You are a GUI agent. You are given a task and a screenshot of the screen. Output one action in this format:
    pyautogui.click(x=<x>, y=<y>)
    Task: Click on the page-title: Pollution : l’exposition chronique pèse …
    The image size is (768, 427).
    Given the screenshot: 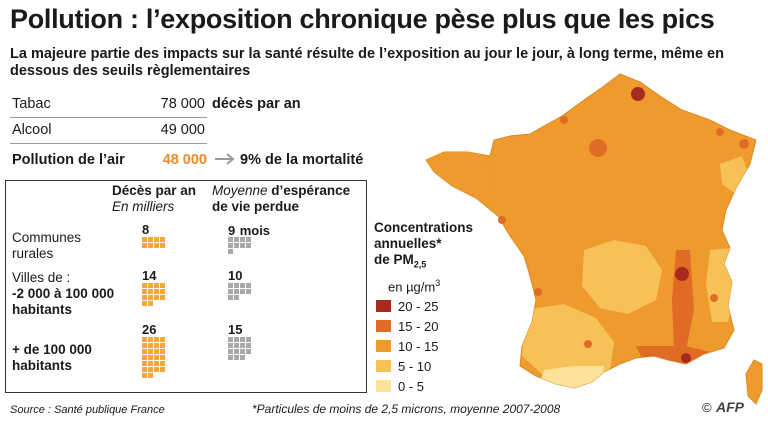 What is the action you would take?
    pyautogui.click(x=362, y=19)
    